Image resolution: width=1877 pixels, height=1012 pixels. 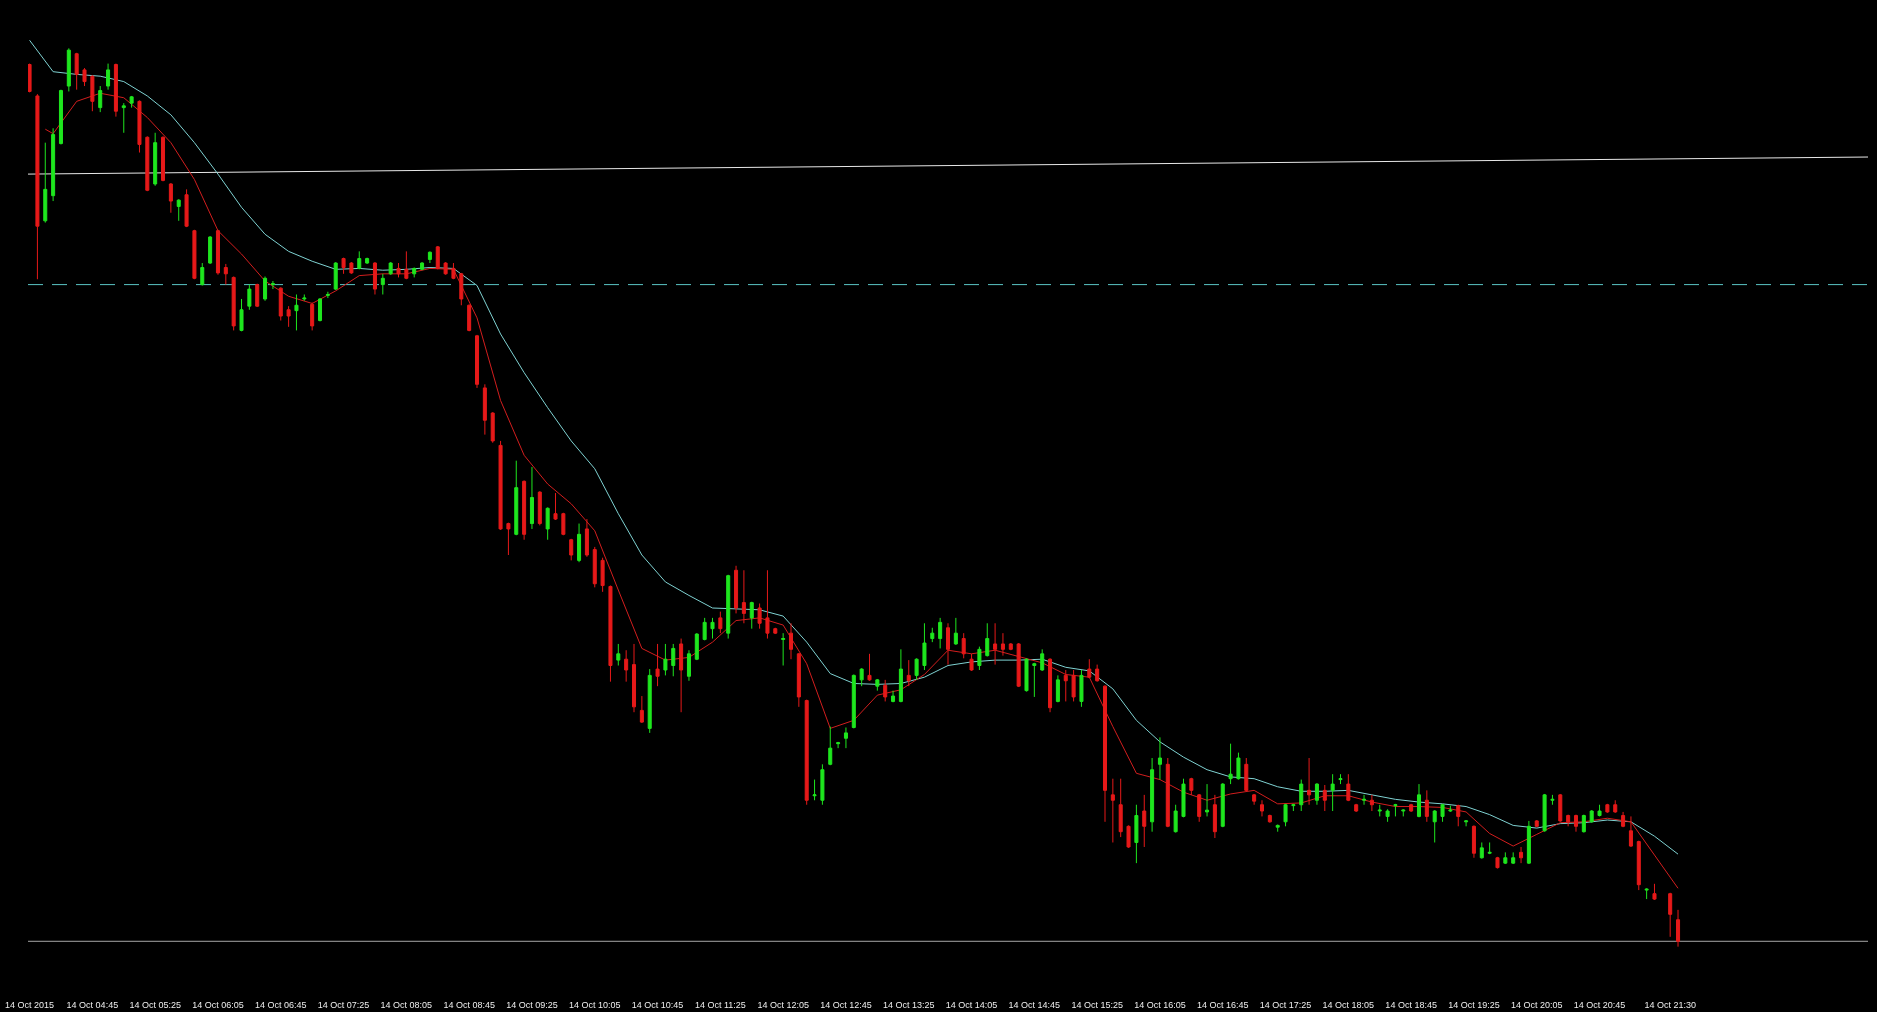 I want to click on x-tick-label: 14 Oct 12:45, so click(x=846, y=1005).